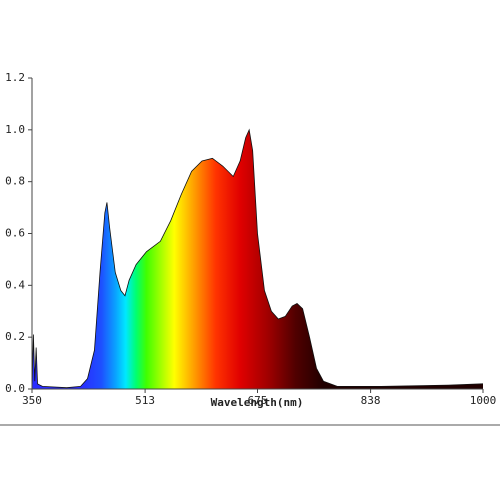 This screenshot has height=504, width=500. What do you see at coordinates (15, 336) in the screenshot?
I see `y-tick-label: 0.2` at bounding box center [15, 336].